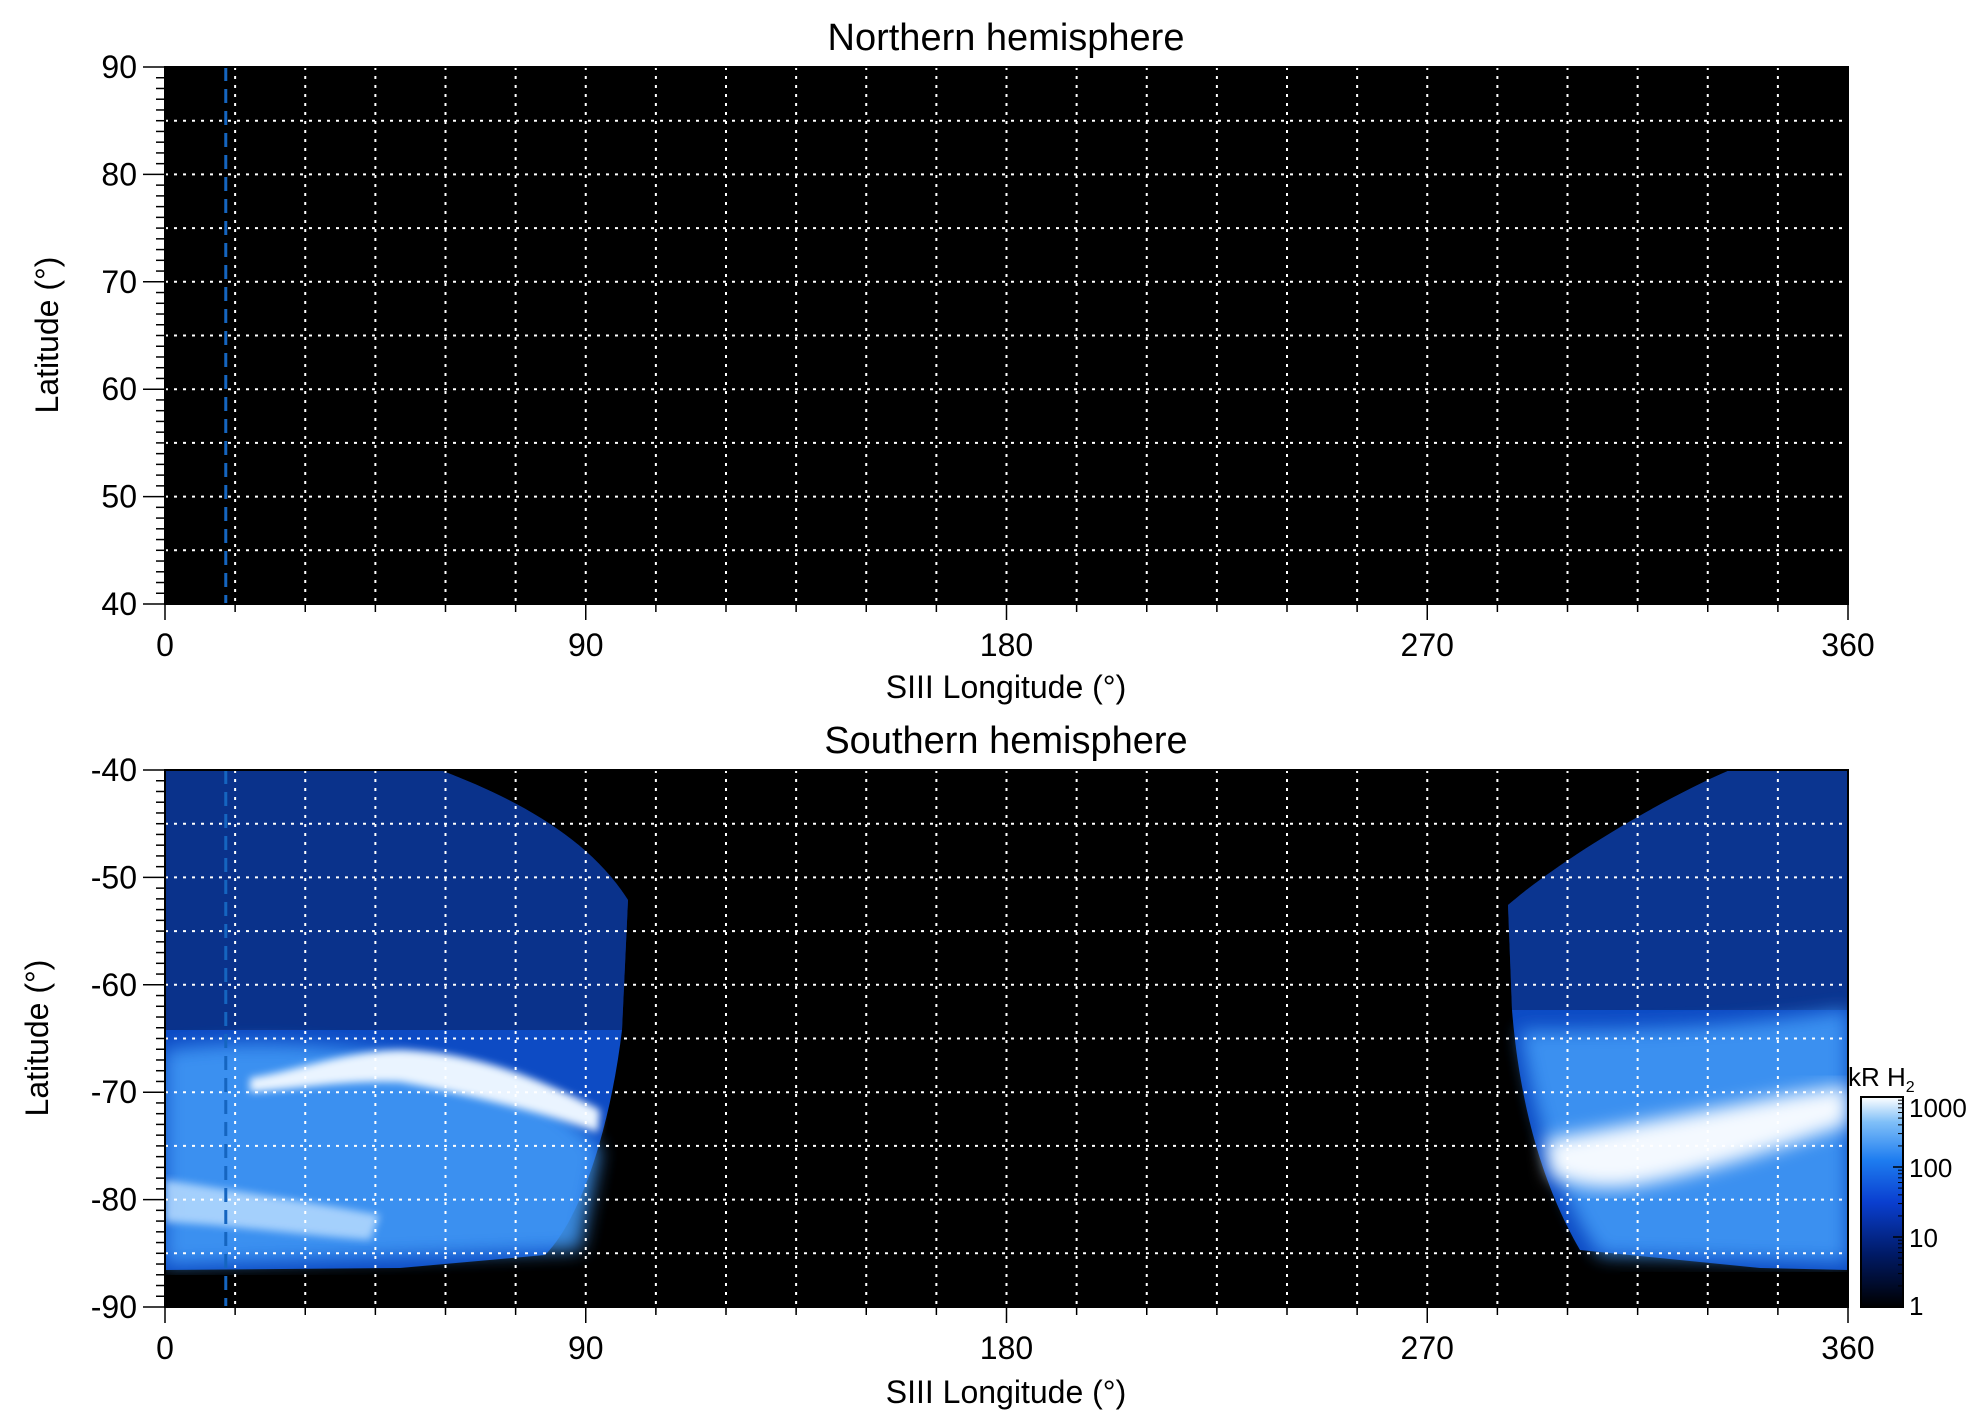  Describe the element at coordinates (37, 1038) in the screenshot. I see `south-ylabel: Latitude (°)` at that location.